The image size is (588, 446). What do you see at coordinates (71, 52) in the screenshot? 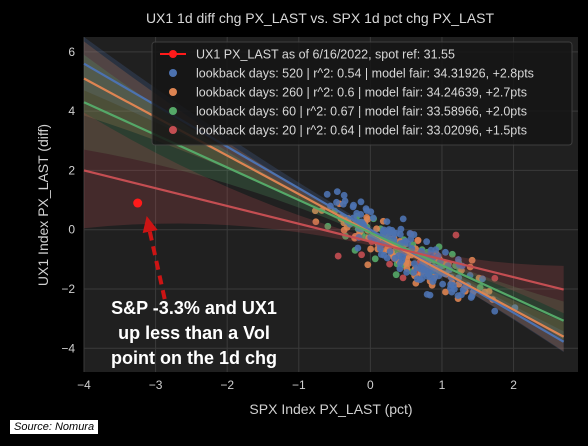
I see `y-tick-label: 6` at bounding box center [71, 52].